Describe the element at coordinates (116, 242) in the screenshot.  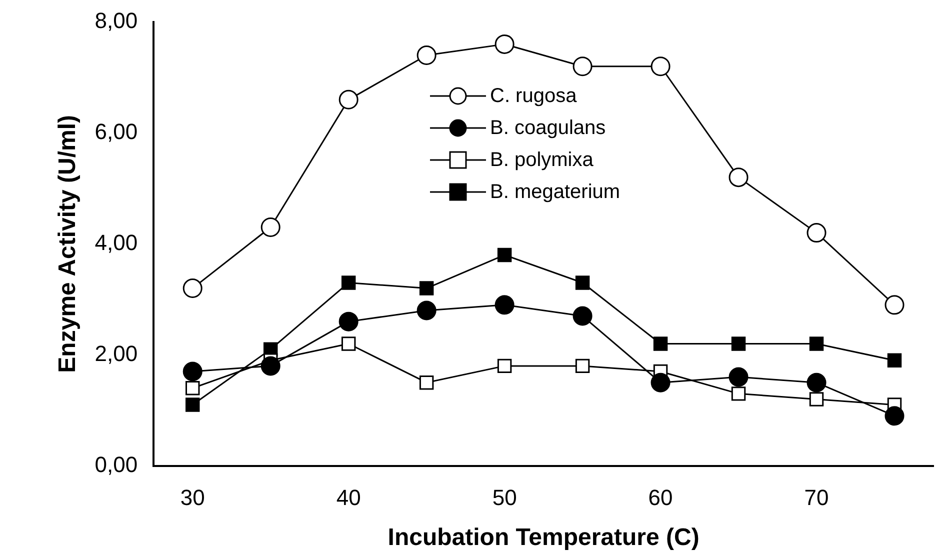
I see `y-tick-label: 4,00` at that location.